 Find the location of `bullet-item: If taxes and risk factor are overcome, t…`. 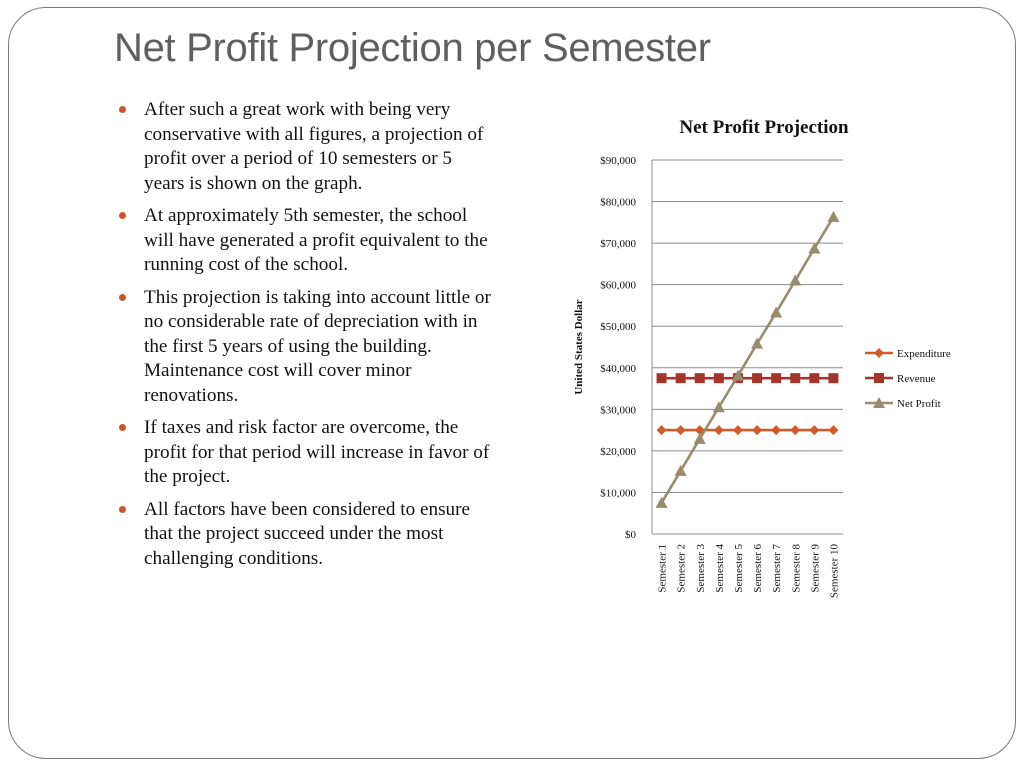

bullet-item: If taxes and risk factor are overcome, t… is located at coordinates (307, 453).